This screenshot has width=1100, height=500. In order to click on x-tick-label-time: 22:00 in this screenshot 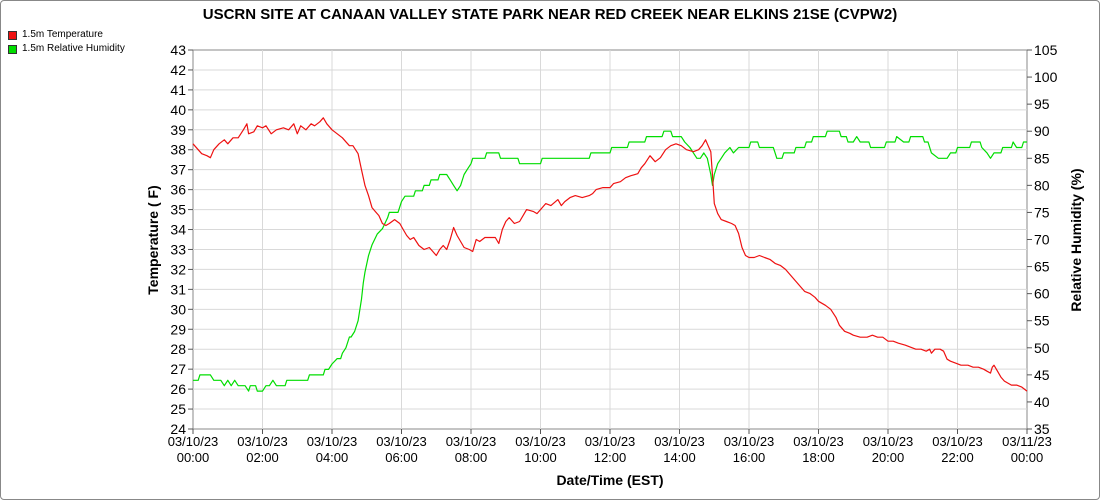, I will do `click(957, 457)`.